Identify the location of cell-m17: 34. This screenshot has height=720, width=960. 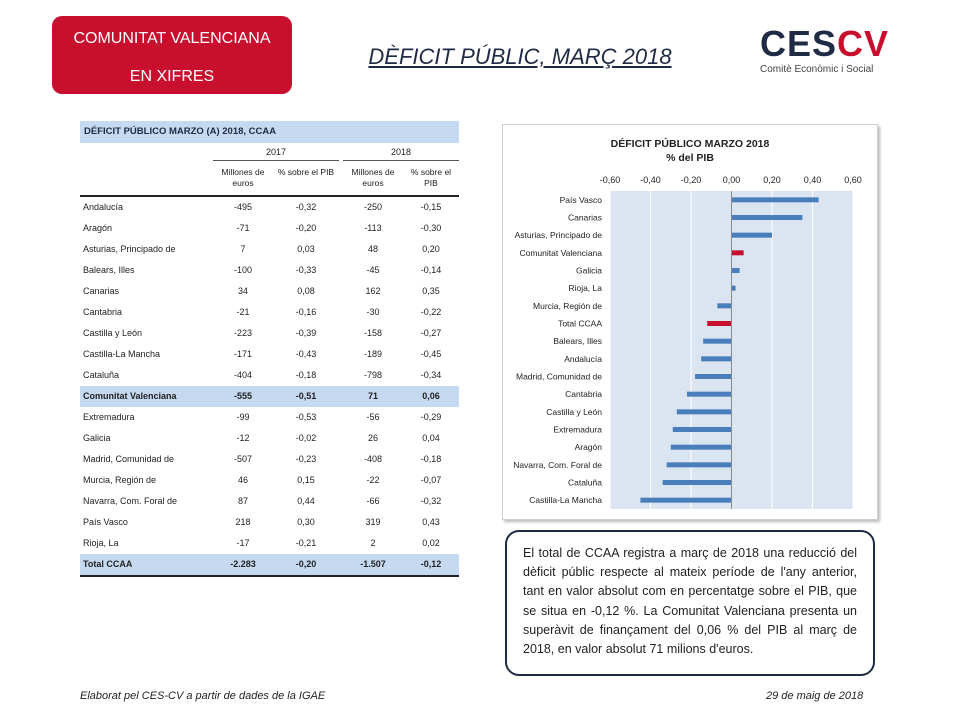
(242, 291).